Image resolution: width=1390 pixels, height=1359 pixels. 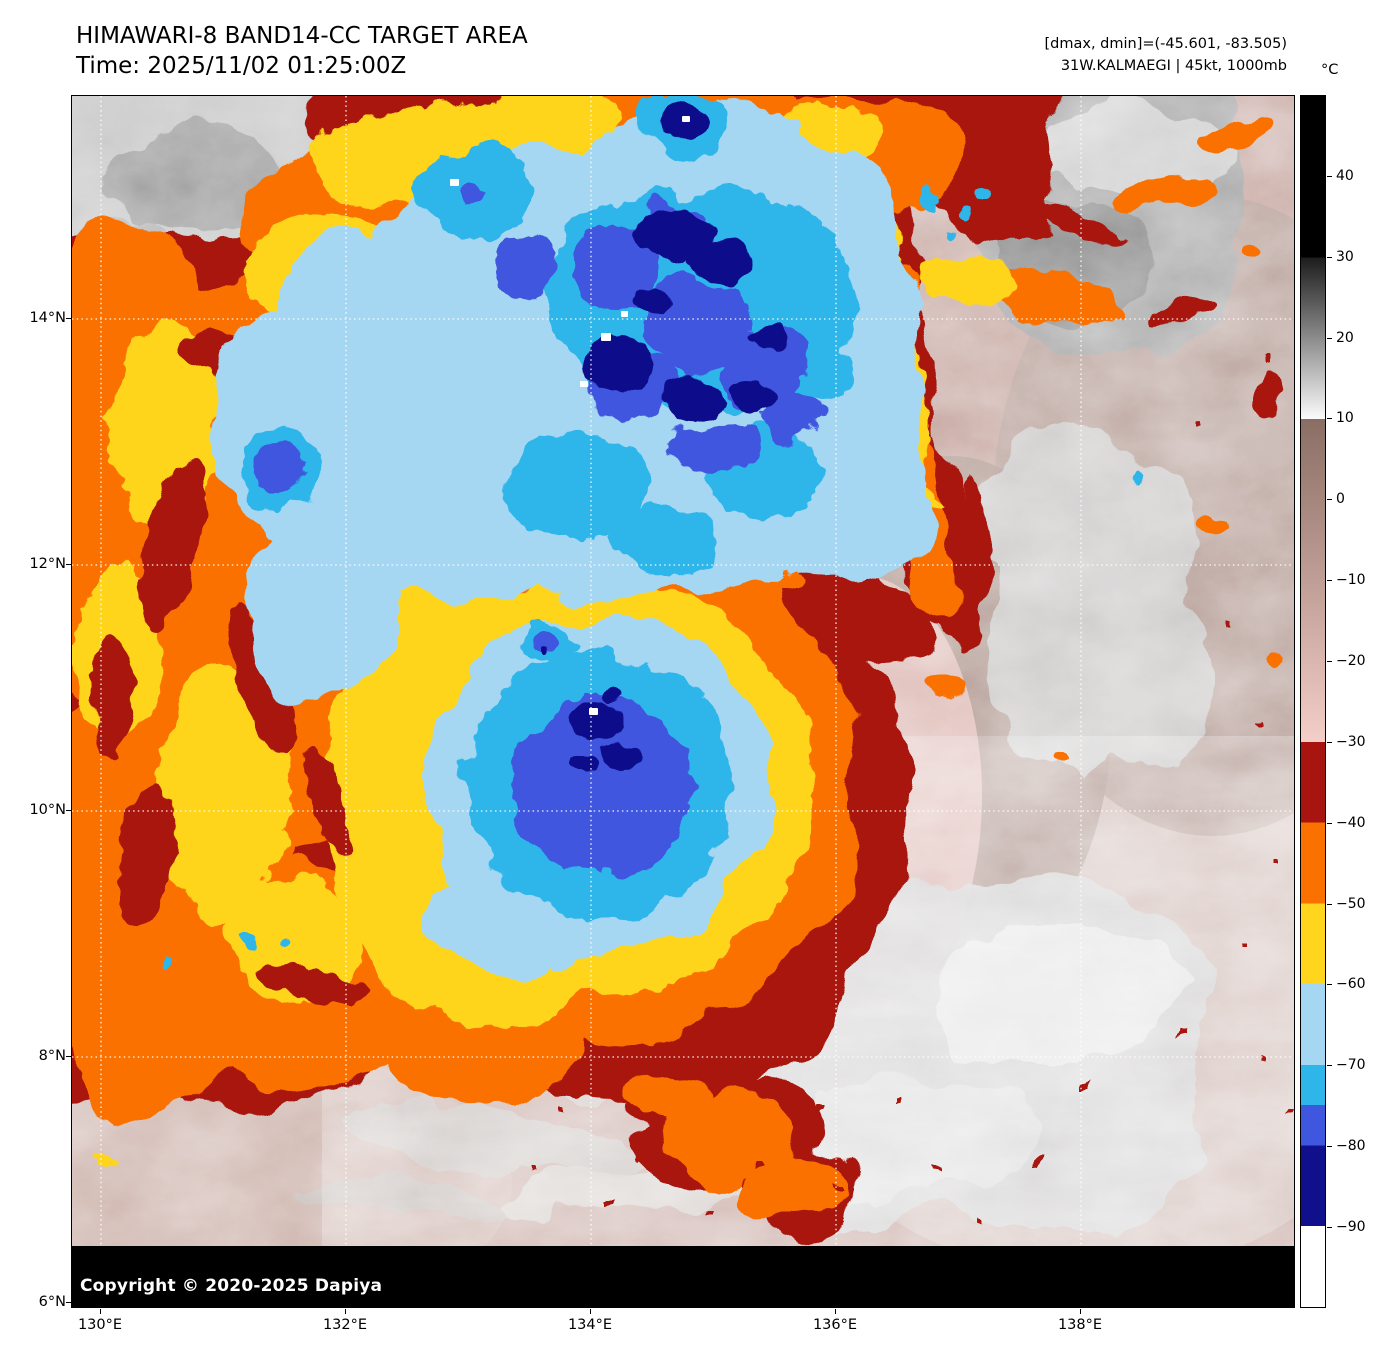 I want to click on colorbar-tick-label: −10, so click(x=1351, y=580).